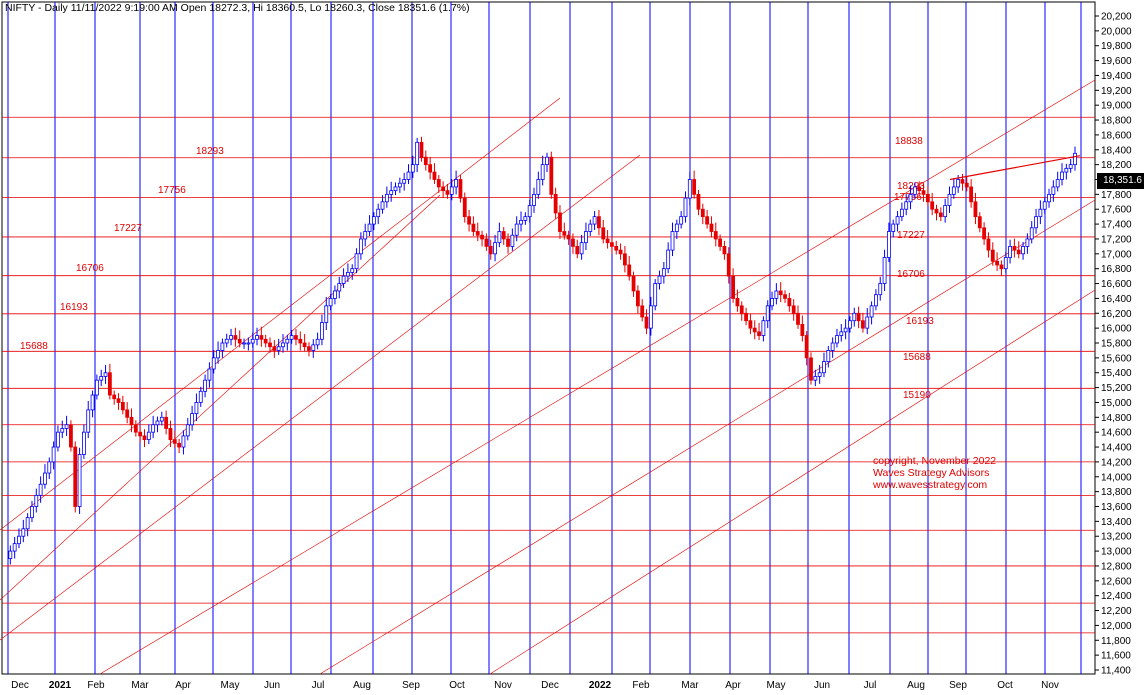 Image resolution: width=1144 pixels, height=695 pixels. Describe the element at coordinates (1116, 254) in the screenshot. I see `y-tick-label: 17,000` at that location.